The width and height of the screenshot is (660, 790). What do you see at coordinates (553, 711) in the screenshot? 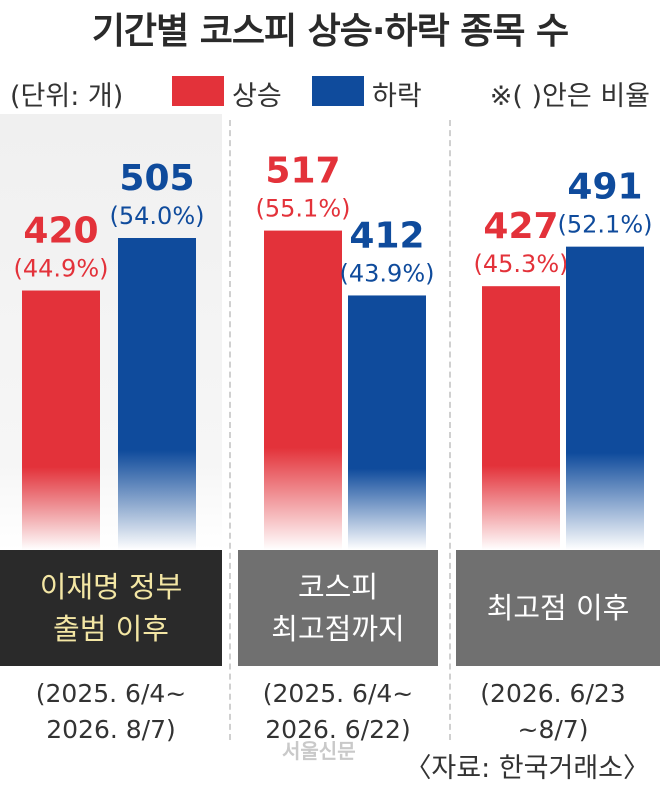
I see `period-date-2: (2026. 6/23 ~8/7)` at bounding box center [553, 711].